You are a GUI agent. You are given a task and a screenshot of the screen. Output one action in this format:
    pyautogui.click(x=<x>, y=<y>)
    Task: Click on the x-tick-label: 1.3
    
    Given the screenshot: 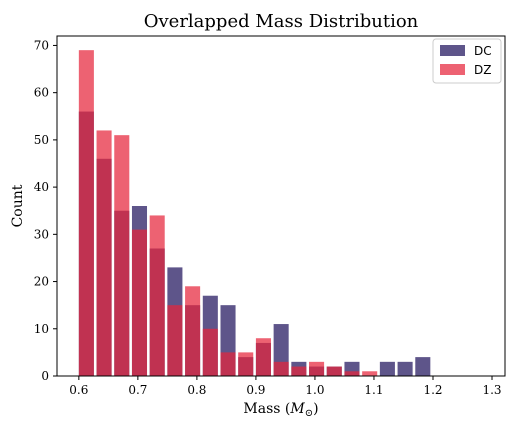 What is the action you would take?
    pyautogui.click(x=491, y=390)
    